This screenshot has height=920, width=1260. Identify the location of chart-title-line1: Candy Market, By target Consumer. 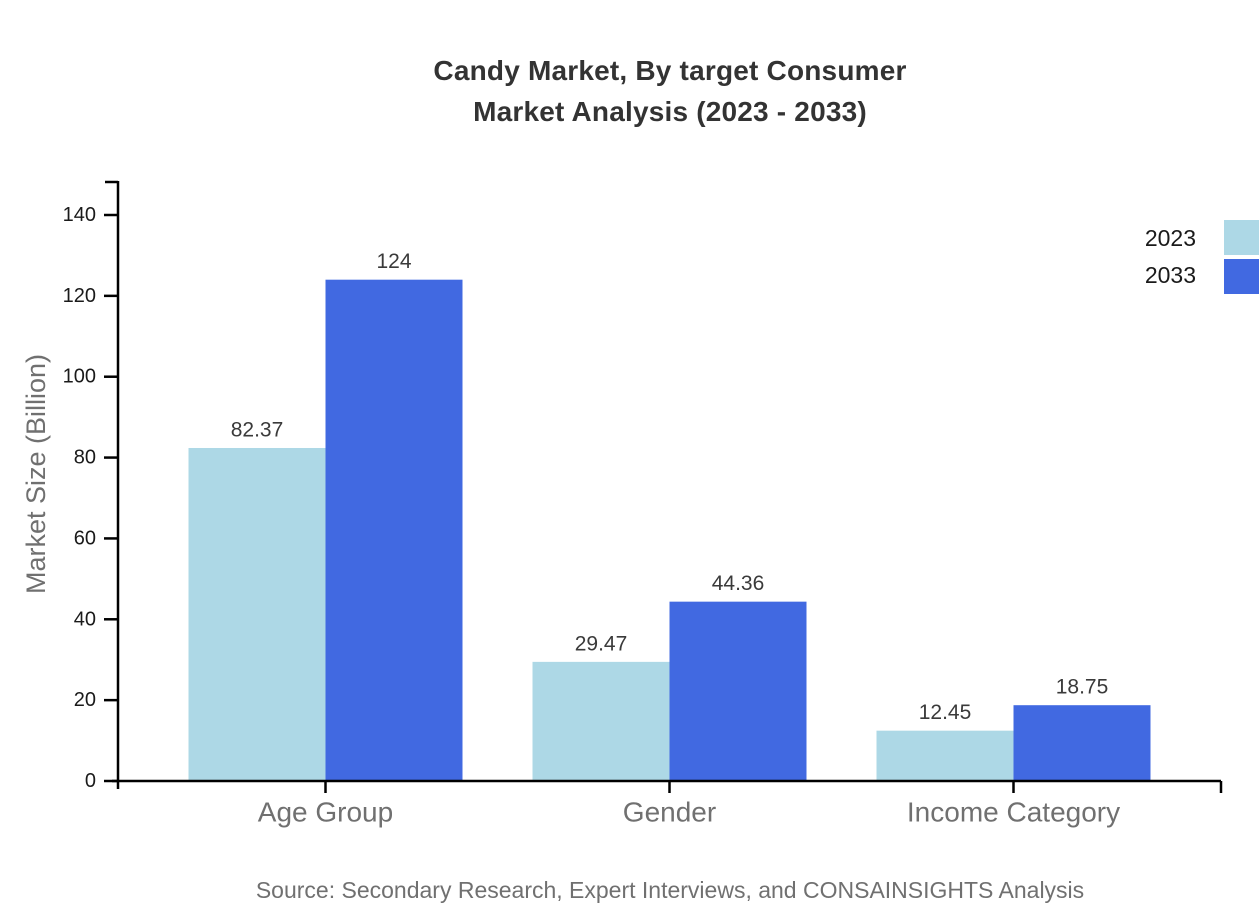
(670, 70).